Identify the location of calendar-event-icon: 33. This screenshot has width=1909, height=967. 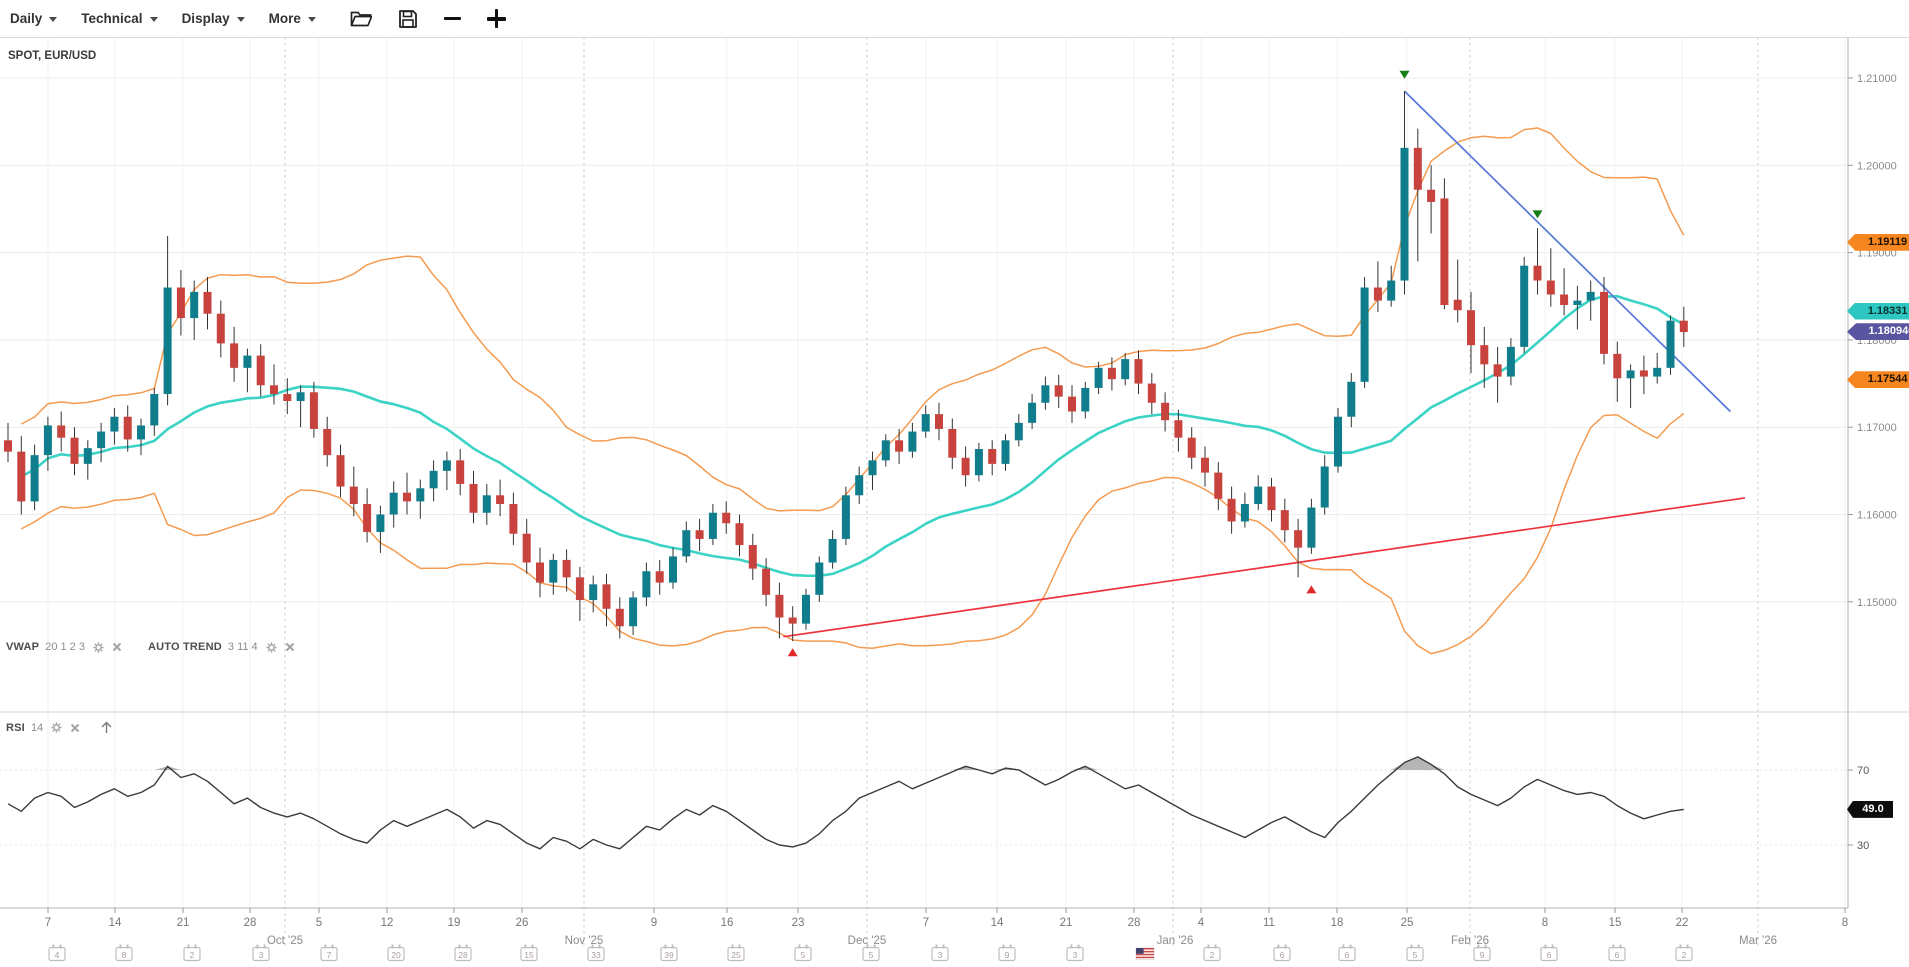
(596, 953).